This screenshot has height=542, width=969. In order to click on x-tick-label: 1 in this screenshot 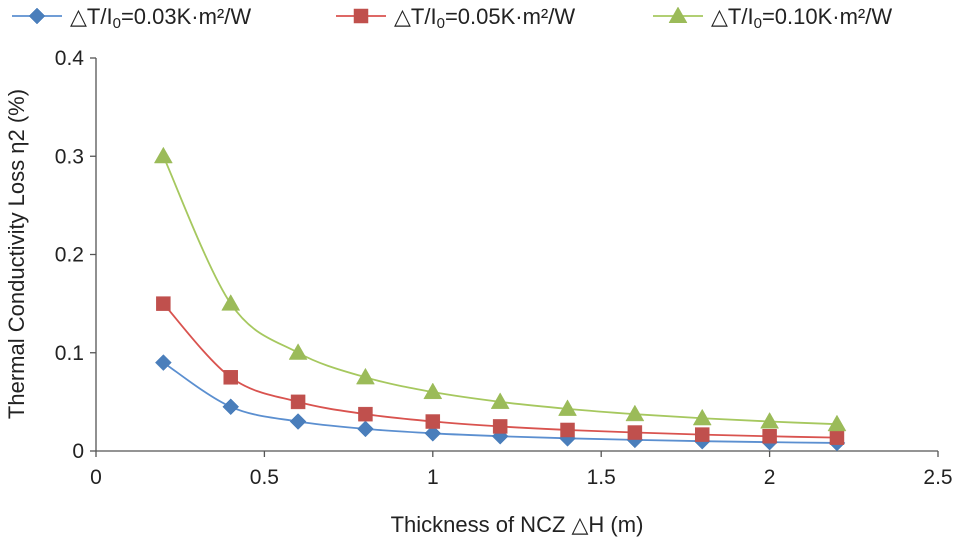, I will do `click(433, 477)`.